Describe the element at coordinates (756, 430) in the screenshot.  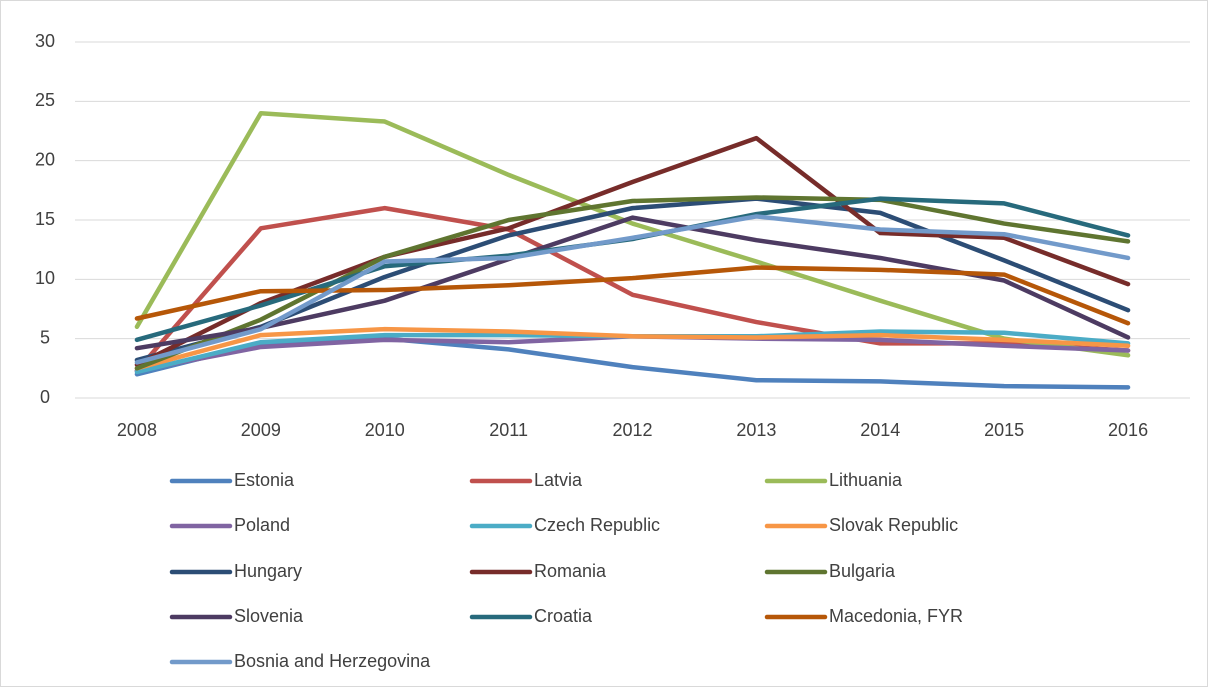
I see `x-tick-label: 2013` at that location.